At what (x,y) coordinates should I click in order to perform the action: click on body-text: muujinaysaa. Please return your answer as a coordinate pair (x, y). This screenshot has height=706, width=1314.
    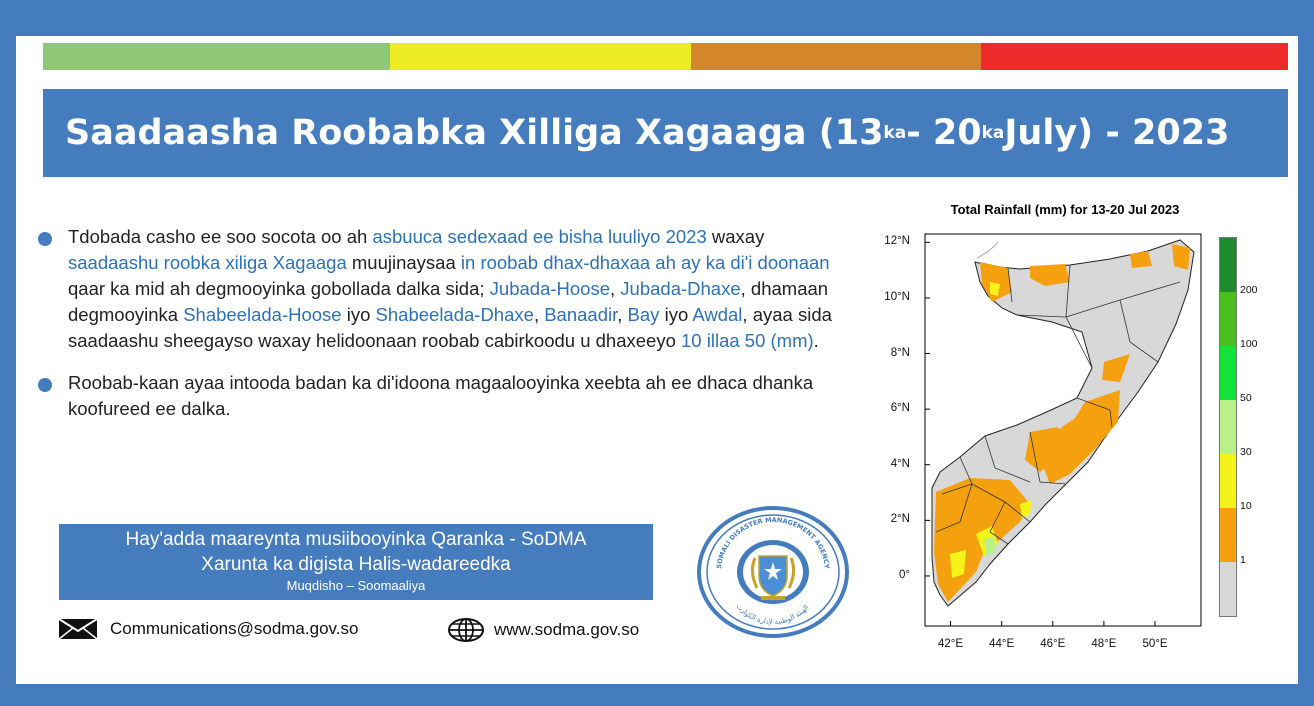
    Looking at the image, I should click on (403, 262).